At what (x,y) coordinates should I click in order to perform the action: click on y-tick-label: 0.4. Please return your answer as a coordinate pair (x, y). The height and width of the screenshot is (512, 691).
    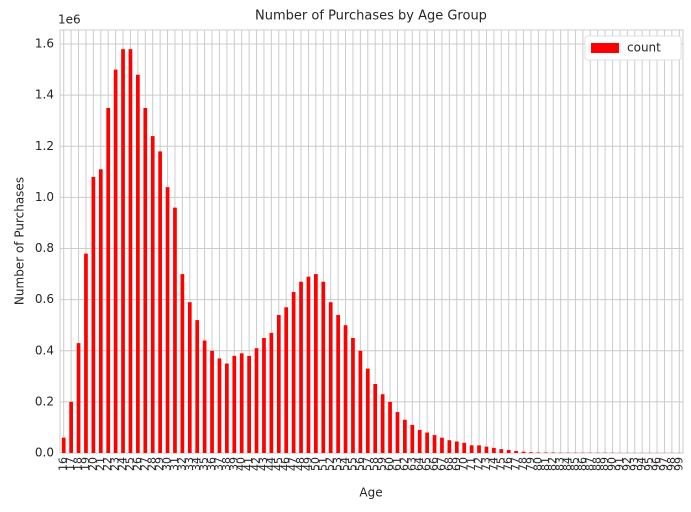
    Looking at the image, I should click on (44, 350).